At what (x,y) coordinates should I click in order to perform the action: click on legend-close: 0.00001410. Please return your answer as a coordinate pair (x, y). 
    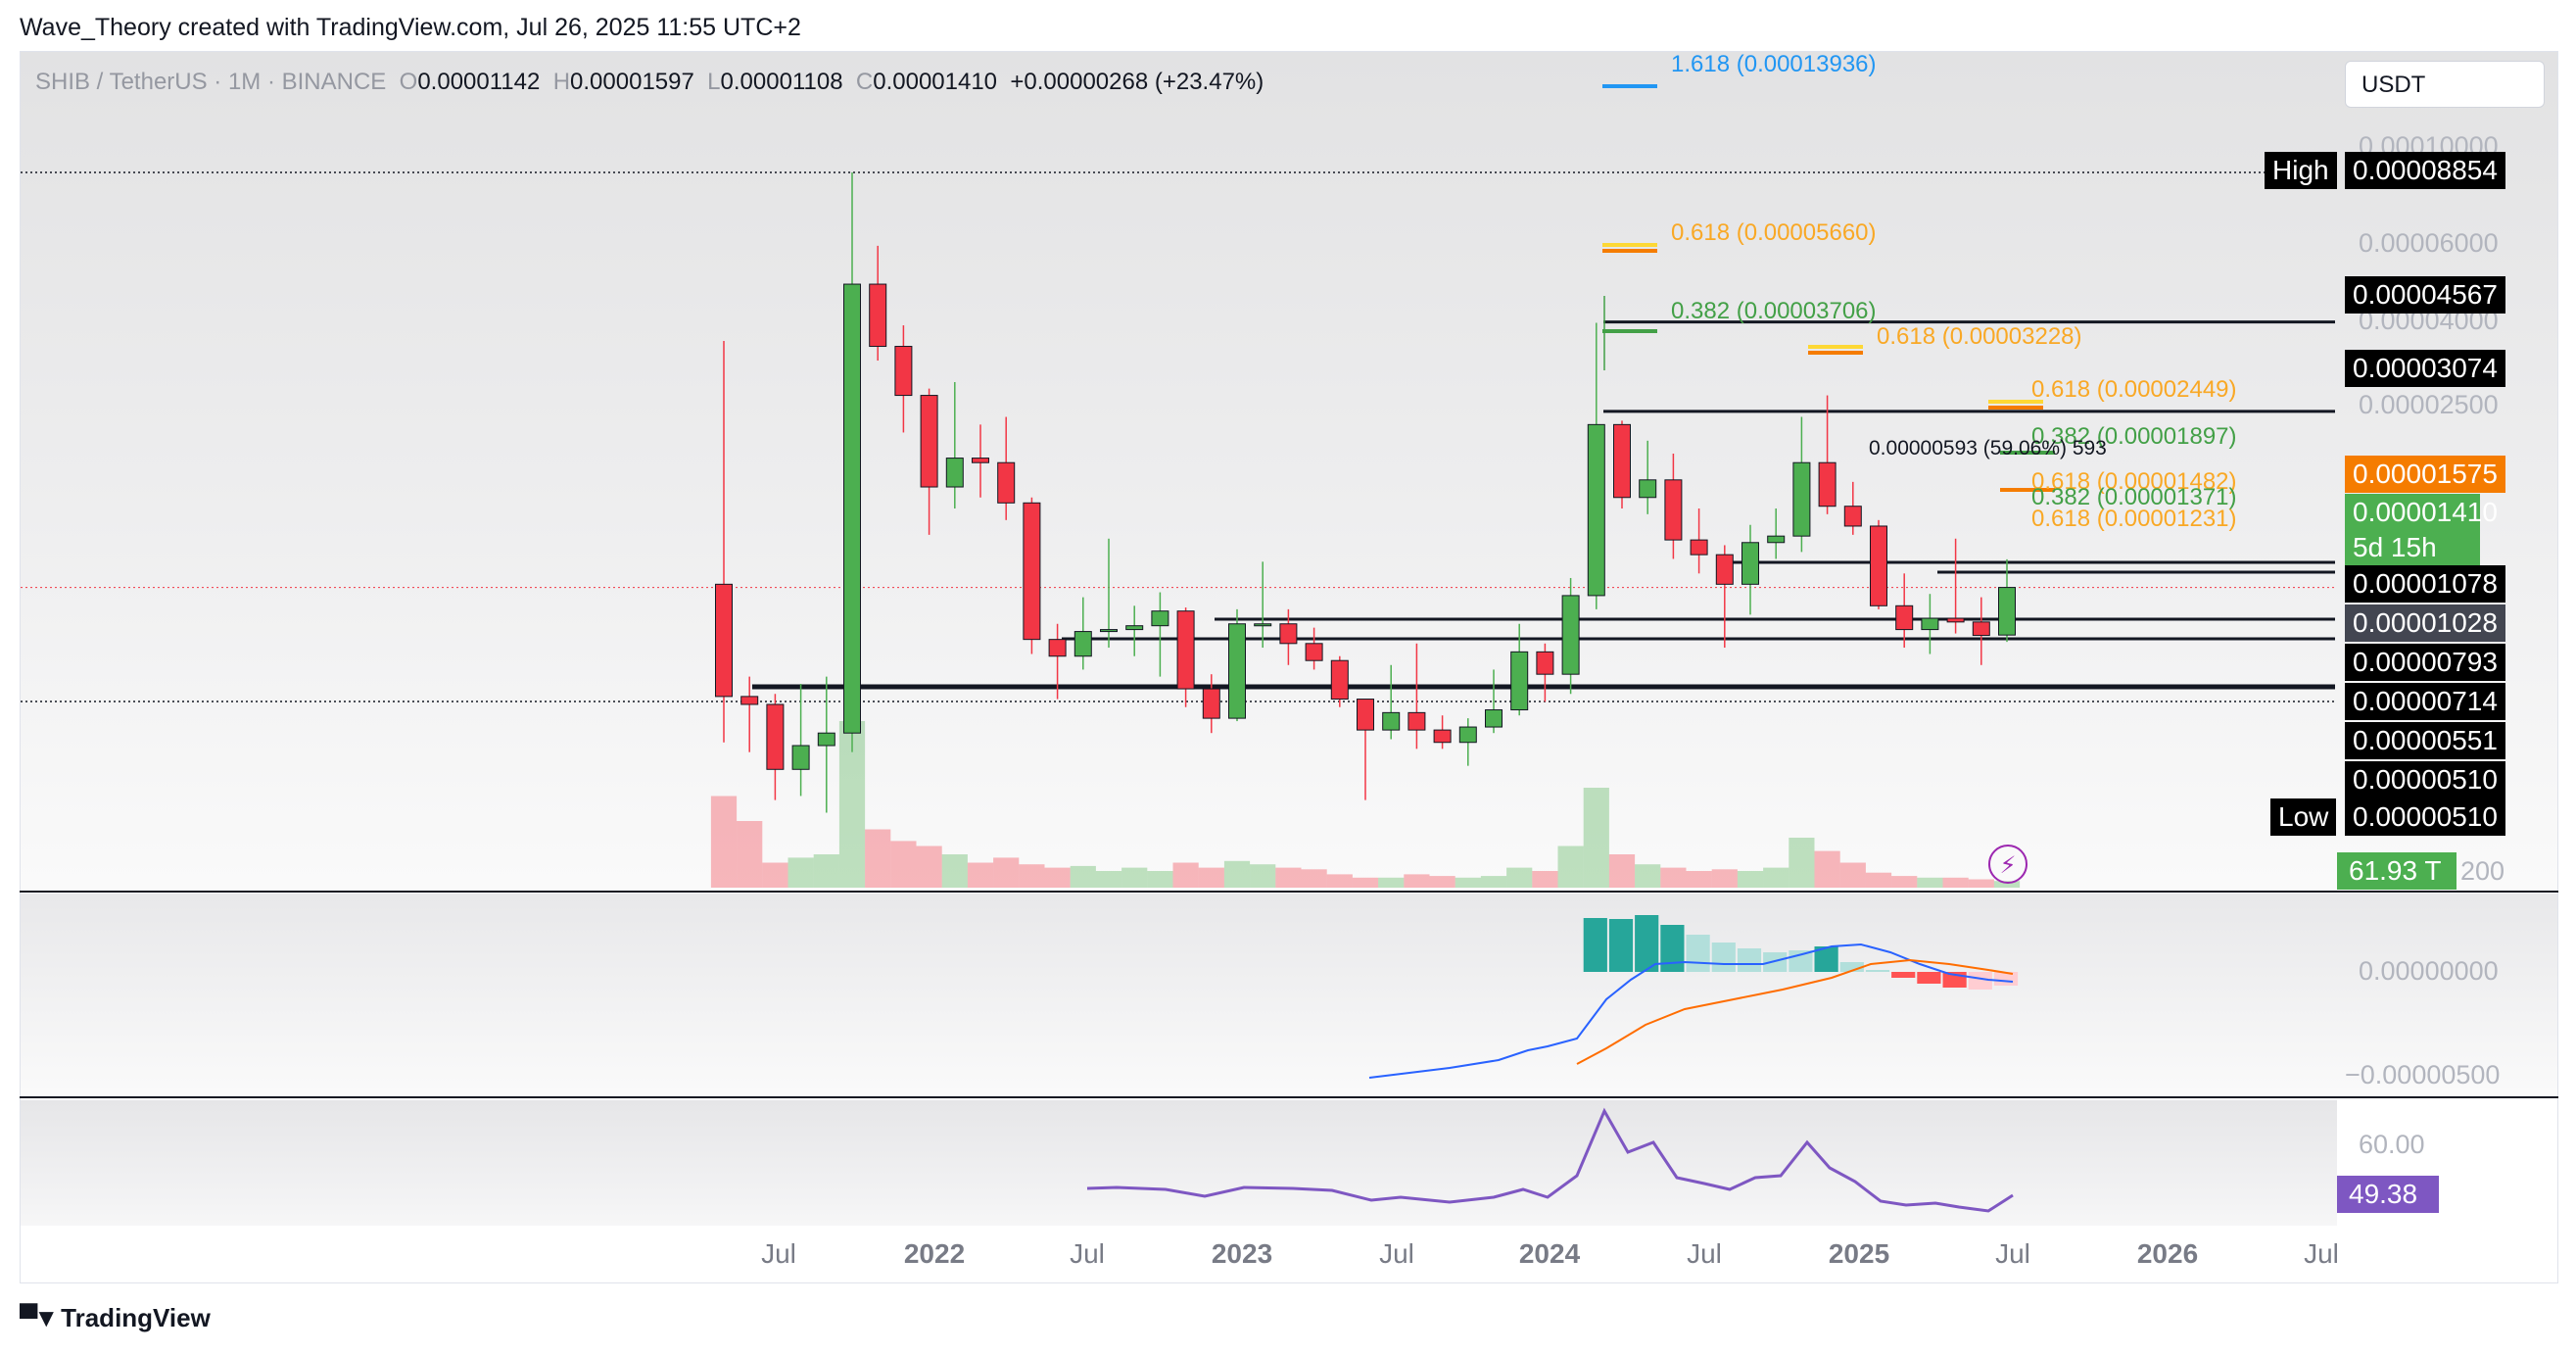
    Looking at the image, I should click on (935, 82).